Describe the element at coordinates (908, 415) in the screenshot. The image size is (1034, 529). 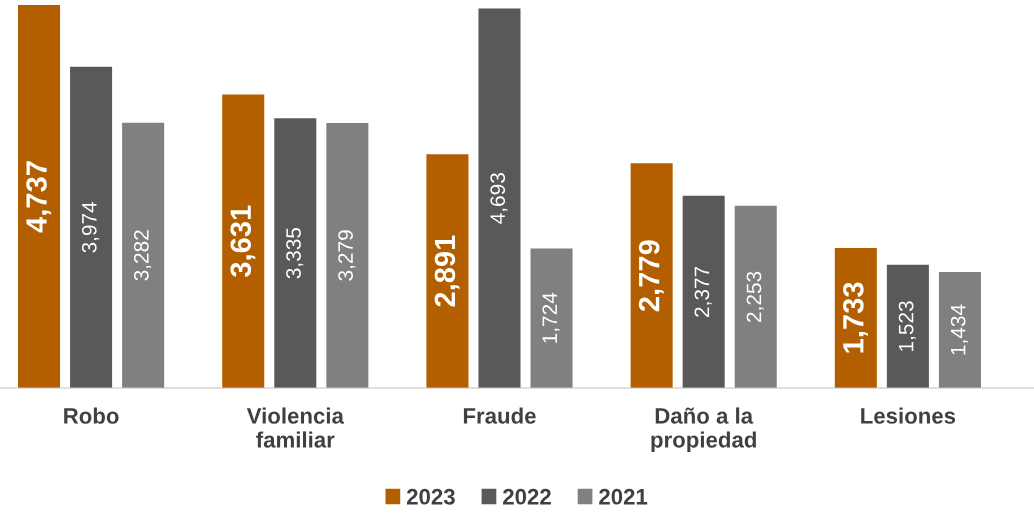
I see `x-tick-label: Lesiones` at that location.